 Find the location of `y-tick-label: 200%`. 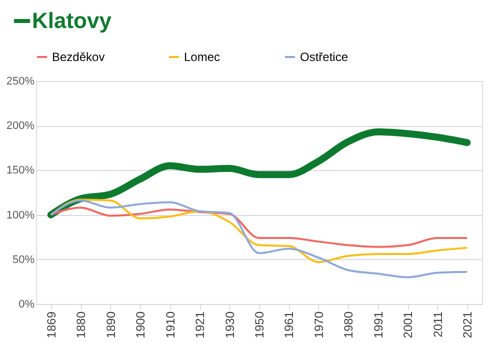

y-tick-label: 200% is located at coordinates (20, 126).